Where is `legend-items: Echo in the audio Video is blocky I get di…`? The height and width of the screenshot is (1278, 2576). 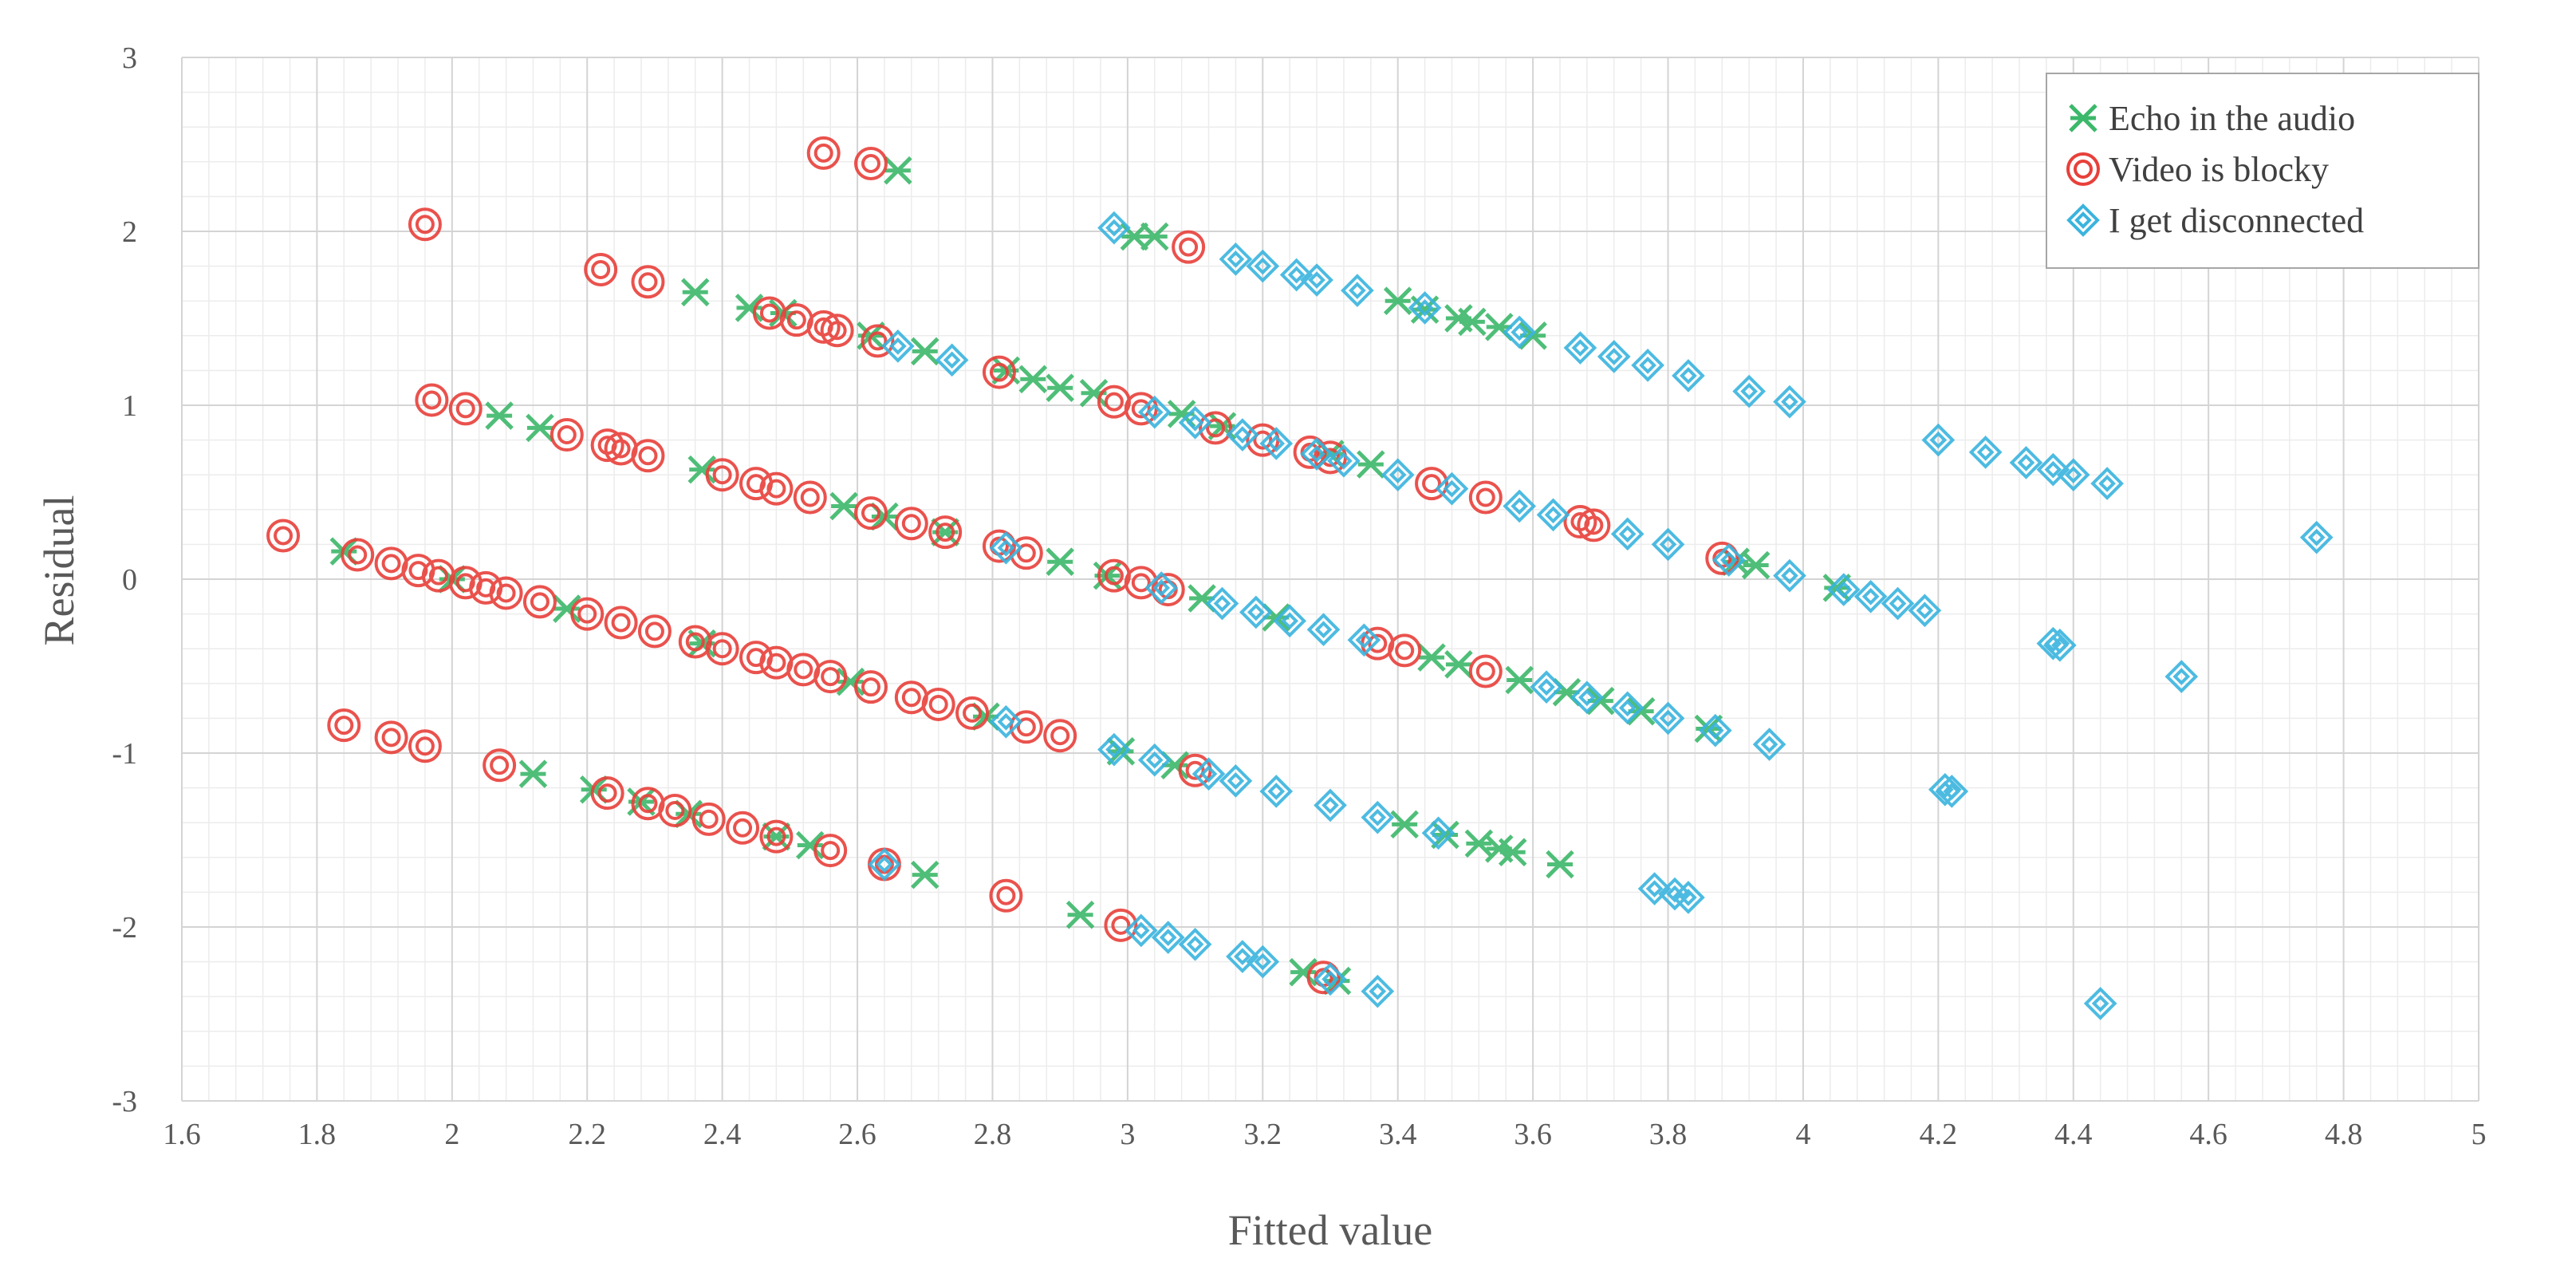
legend-items: Echo in the audio Video is blocky I get di… is located at coordinates (2215, 169).